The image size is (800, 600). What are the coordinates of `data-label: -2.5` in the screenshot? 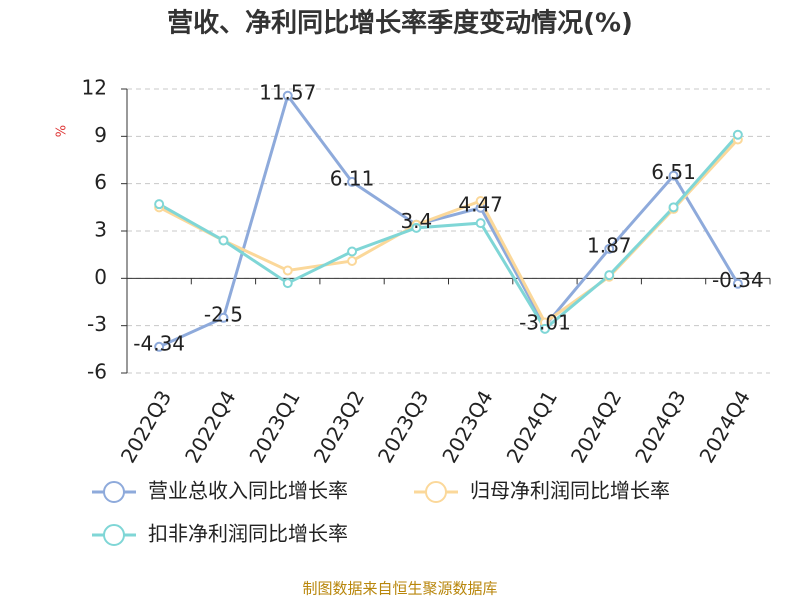 It's located at (223, 314).